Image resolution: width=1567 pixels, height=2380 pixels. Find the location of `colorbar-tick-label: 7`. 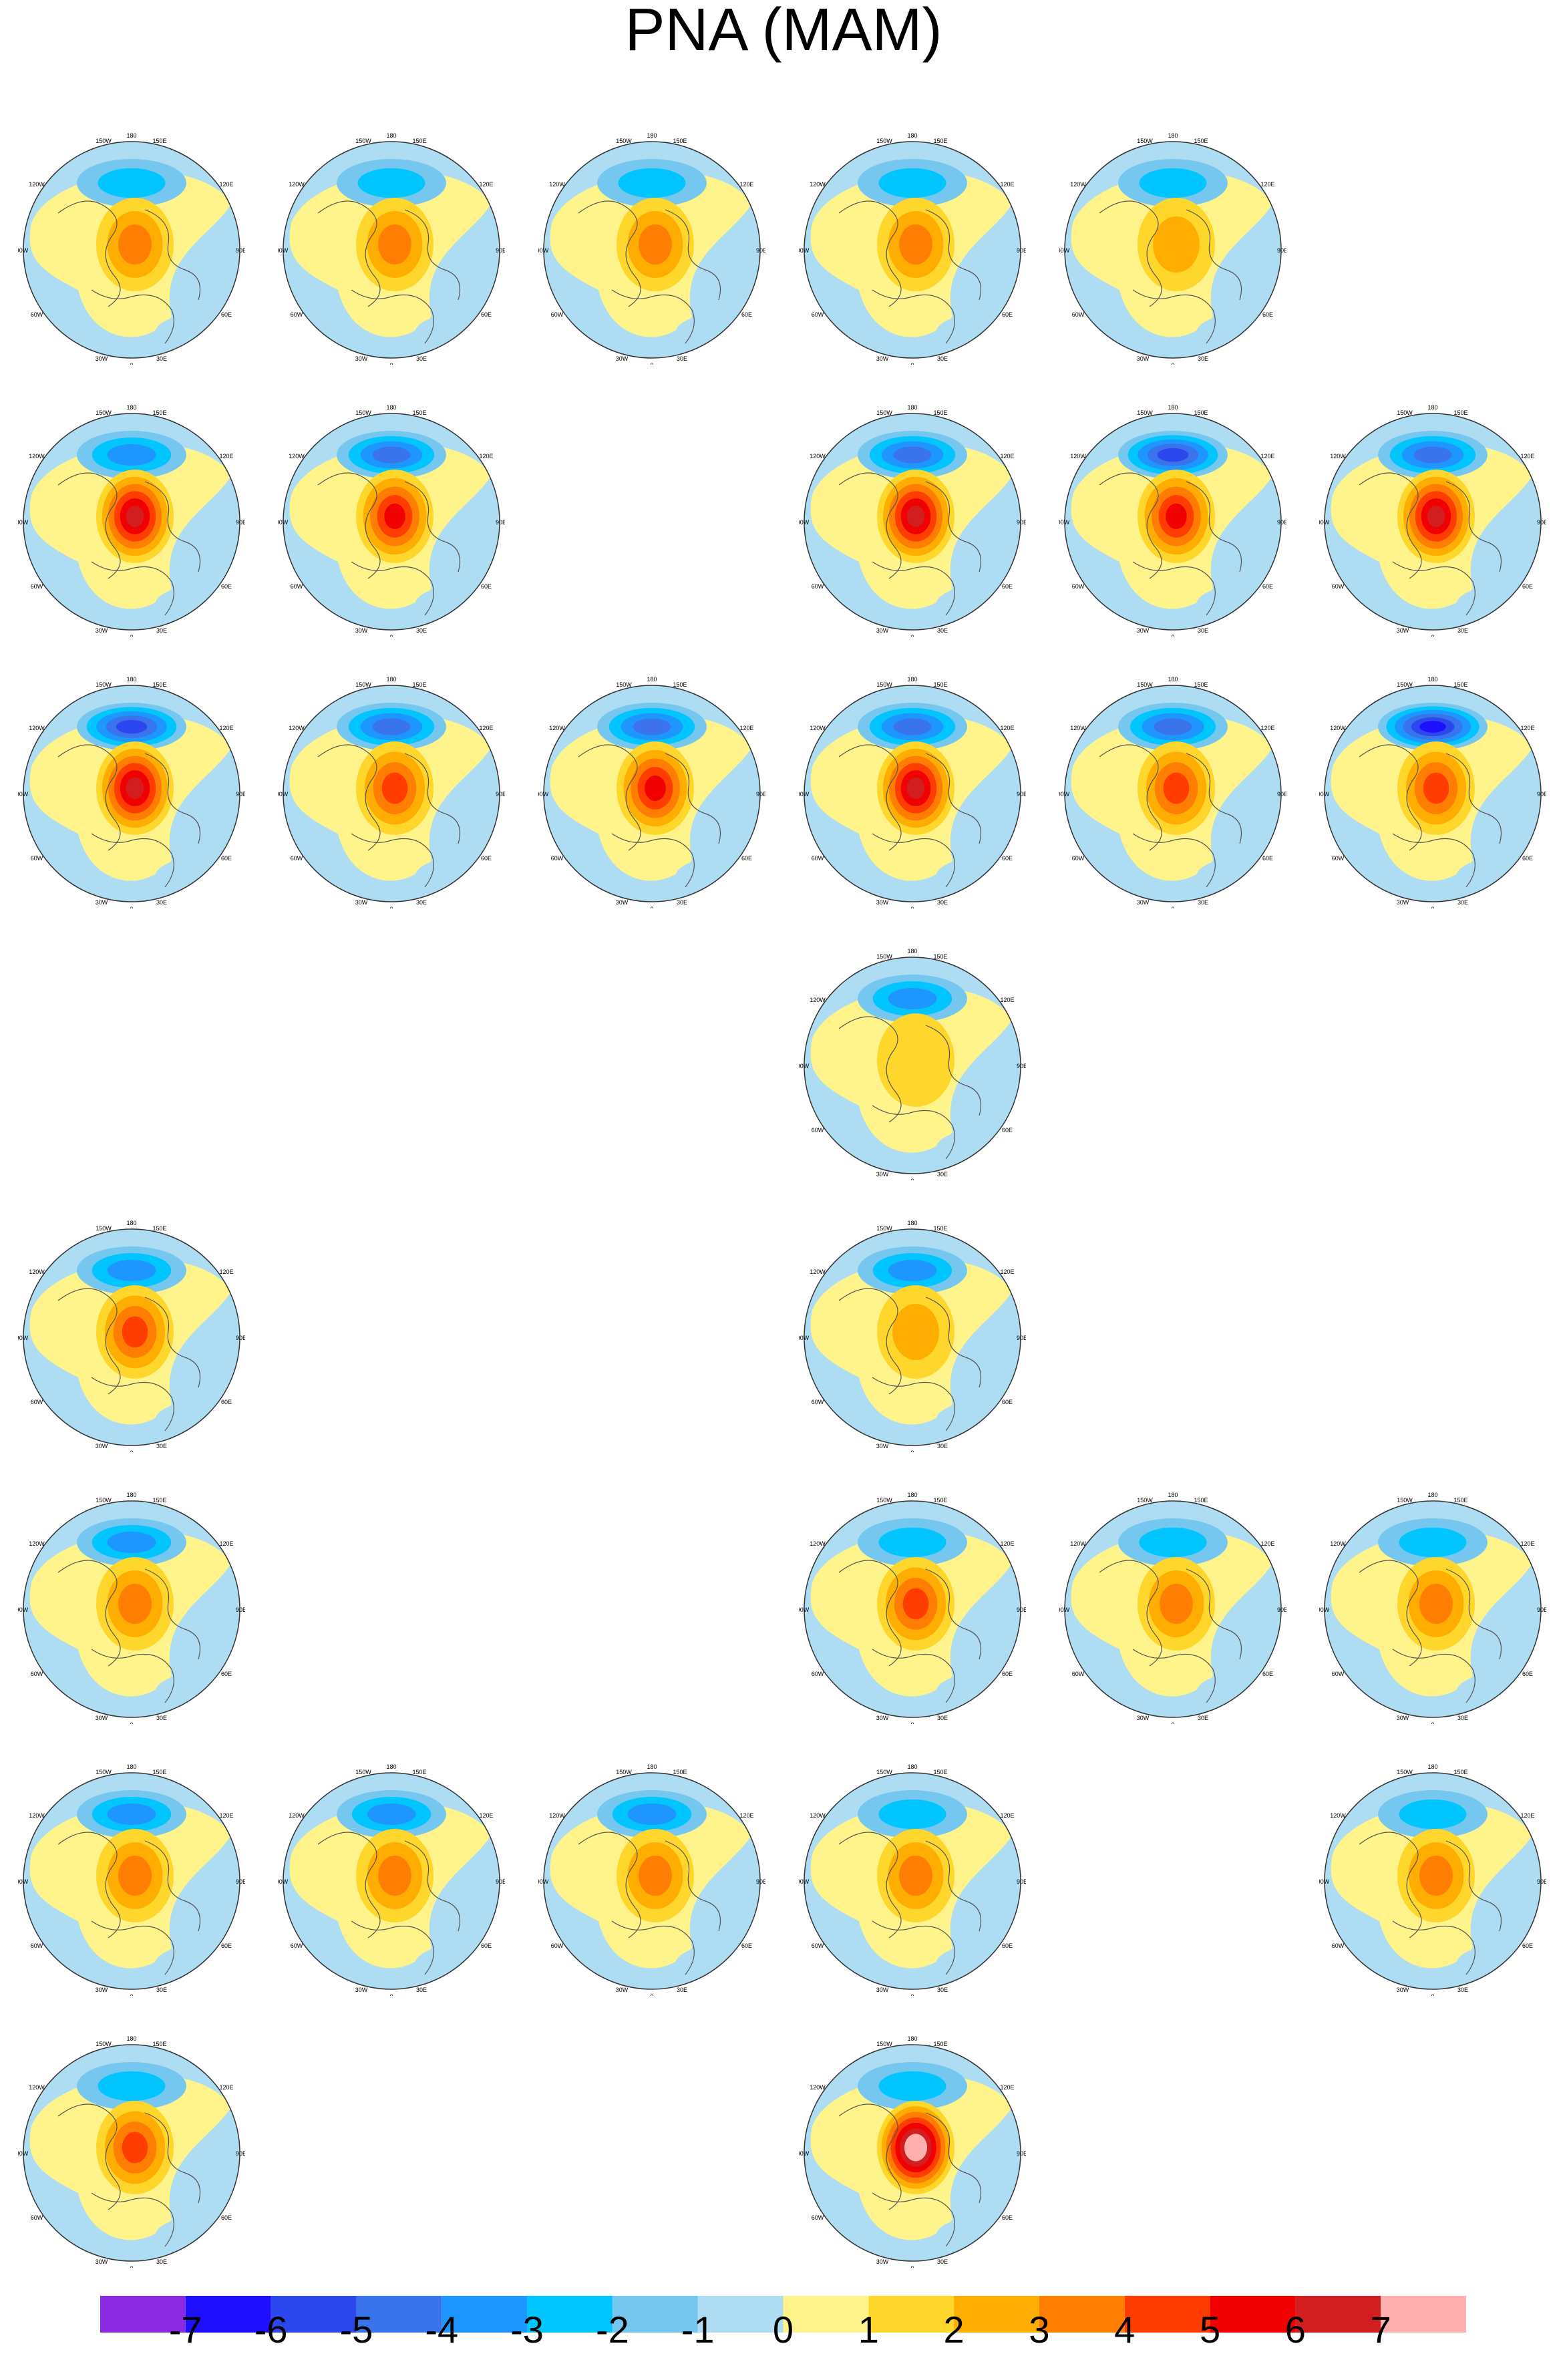

colorbar-tick-label: 7 is located at coordinates (1380, 2330).